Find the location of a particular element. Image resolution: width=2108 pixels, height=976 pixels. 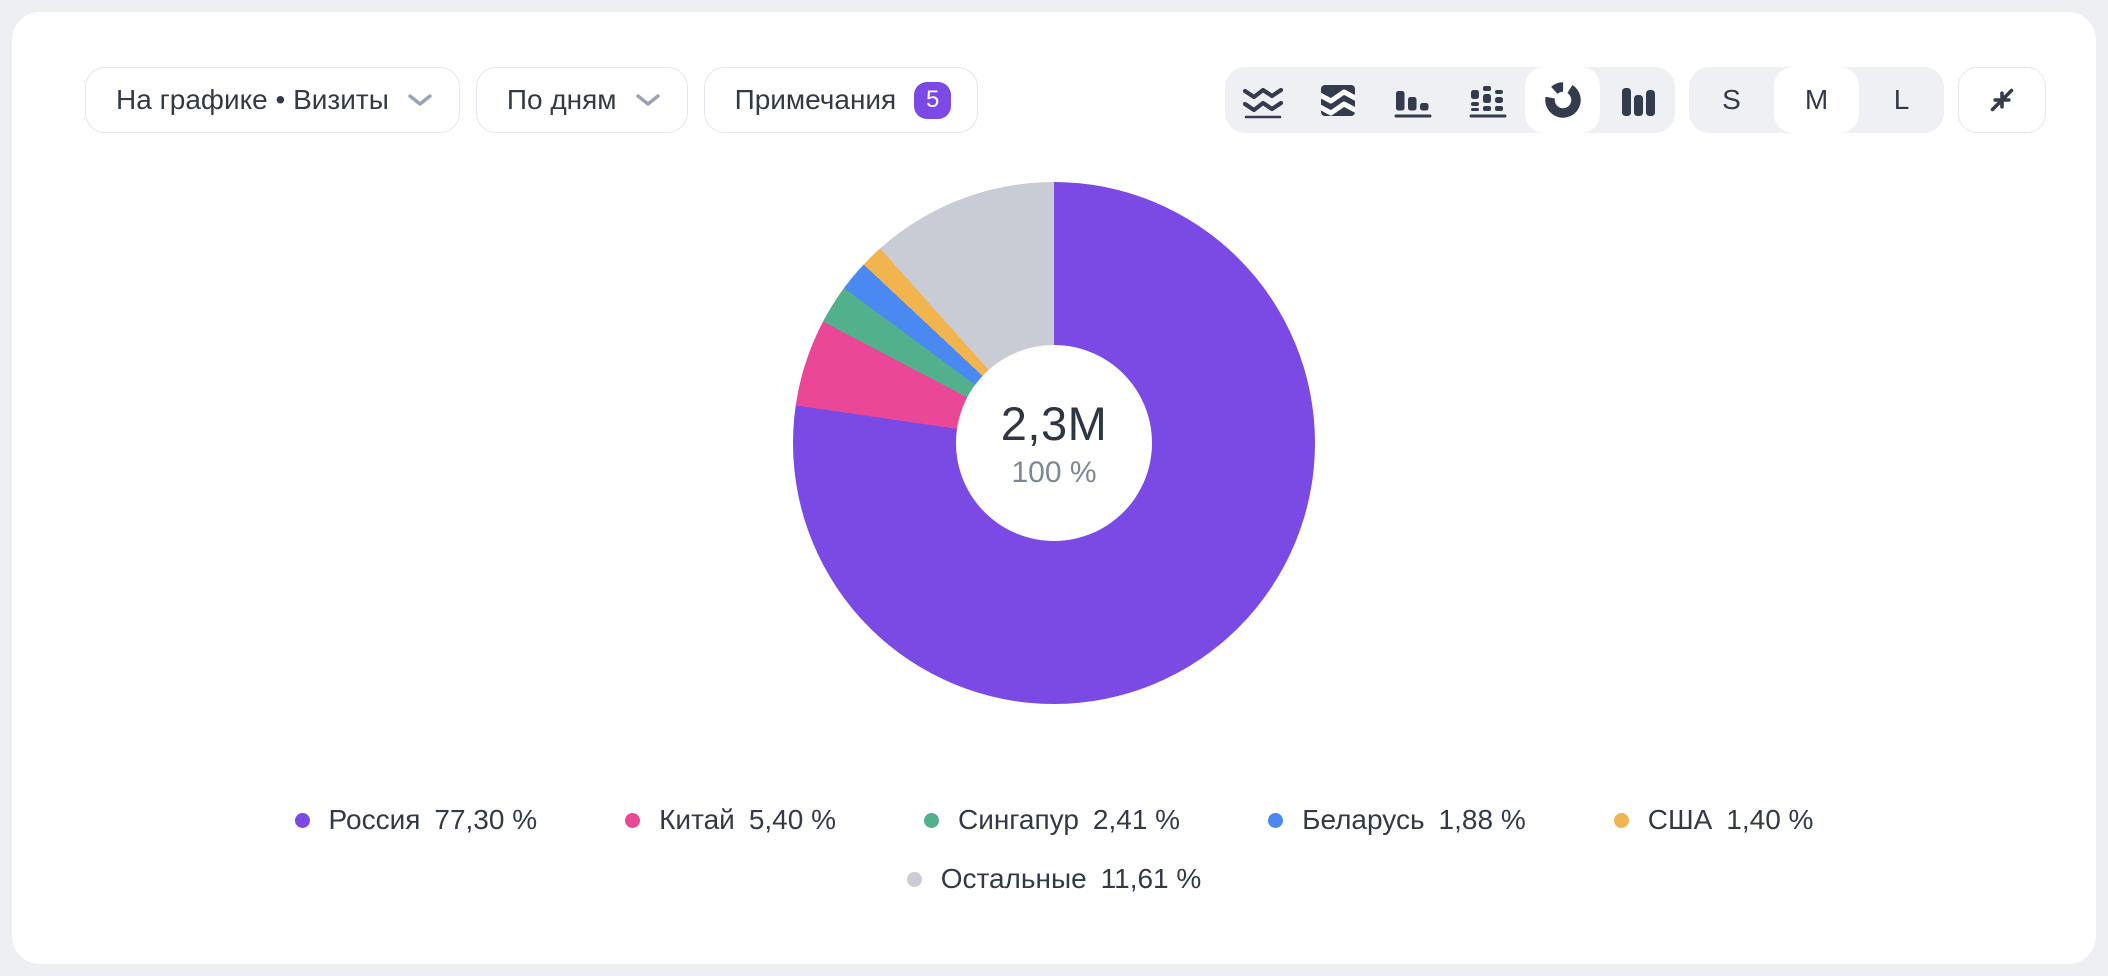

size-switcher: S M L is located at coordinates (1816, 100).